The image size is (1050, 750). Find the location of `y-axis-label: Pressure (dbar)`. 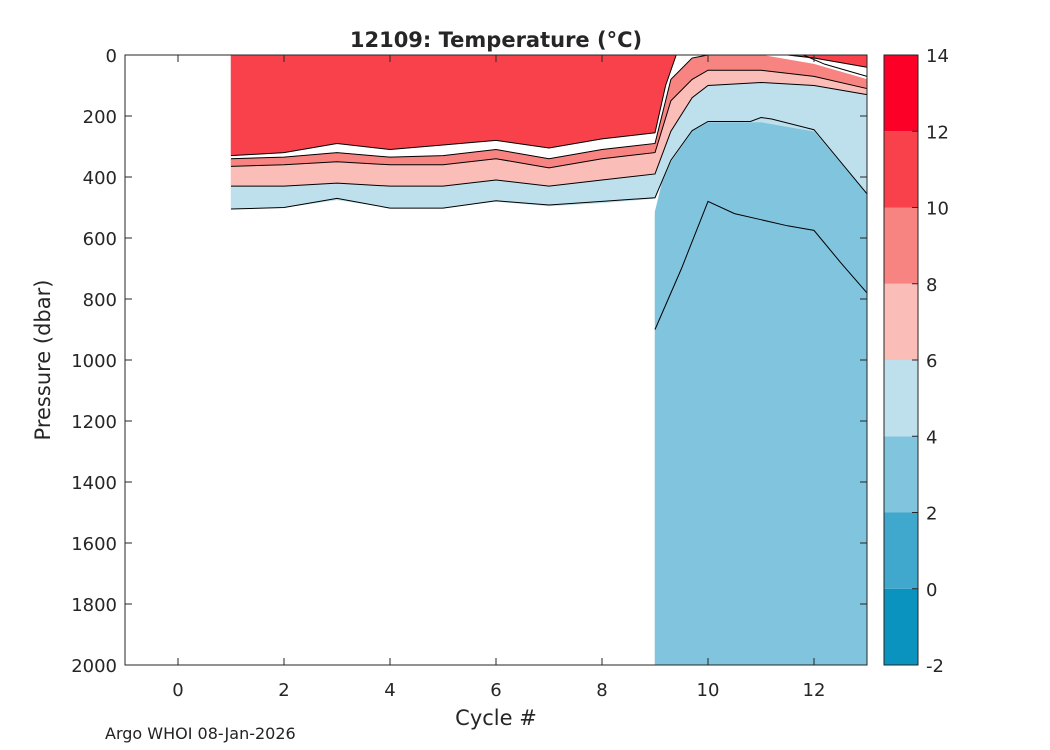

y-axis-label: Pressure (dbar) is located at coordinates (43, 360).